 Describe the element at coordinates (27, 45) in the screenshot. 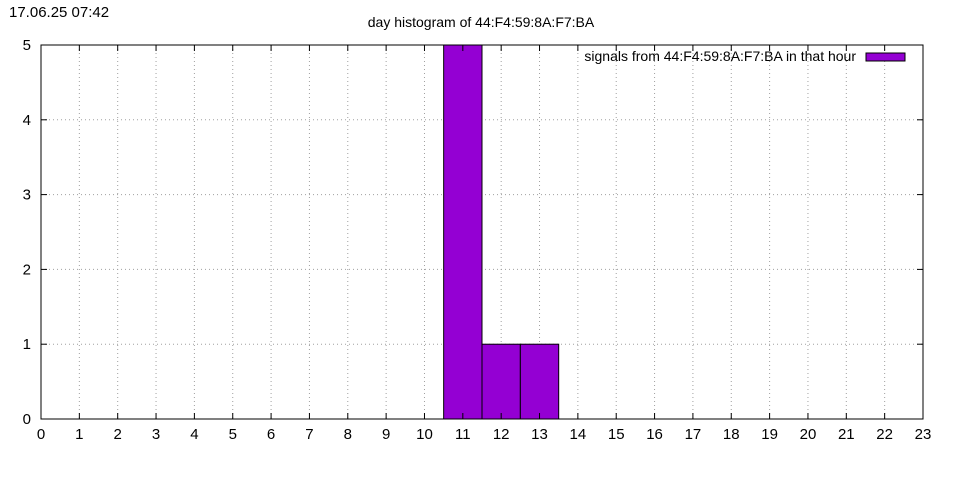

I see `y-tick-label: 5` at that location.